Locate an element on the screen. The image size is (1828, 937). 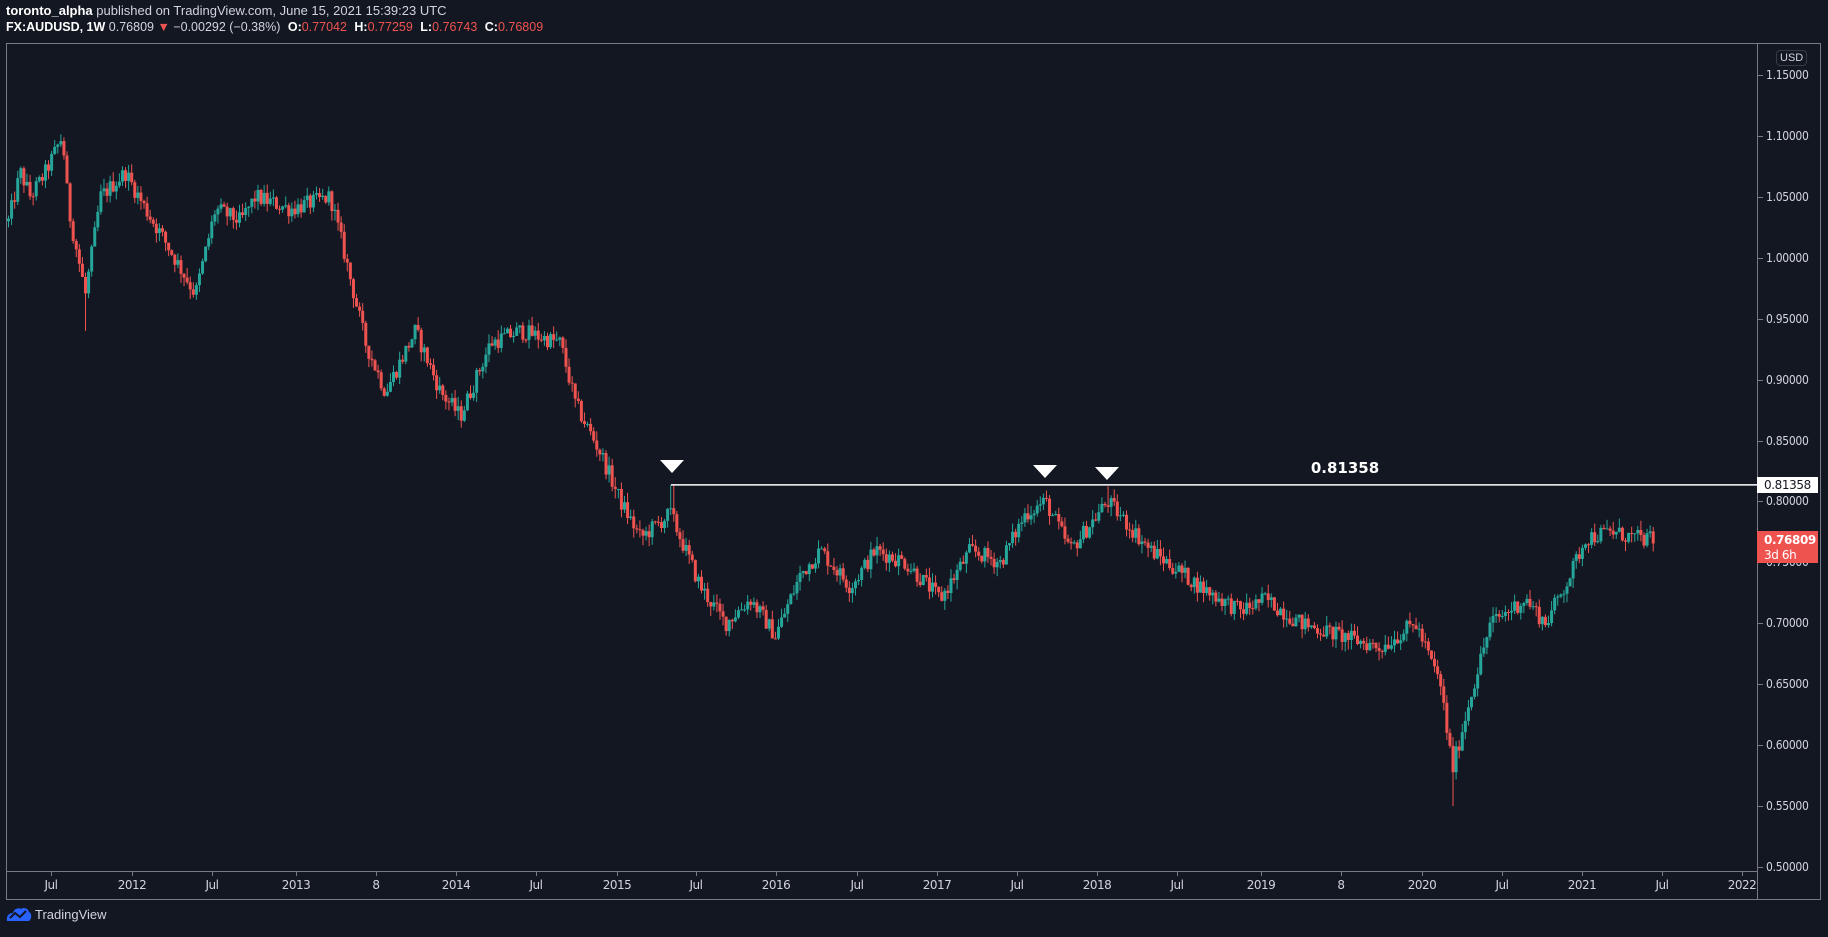
time-tick-label: 2017 is located at coordinates (937, 885).